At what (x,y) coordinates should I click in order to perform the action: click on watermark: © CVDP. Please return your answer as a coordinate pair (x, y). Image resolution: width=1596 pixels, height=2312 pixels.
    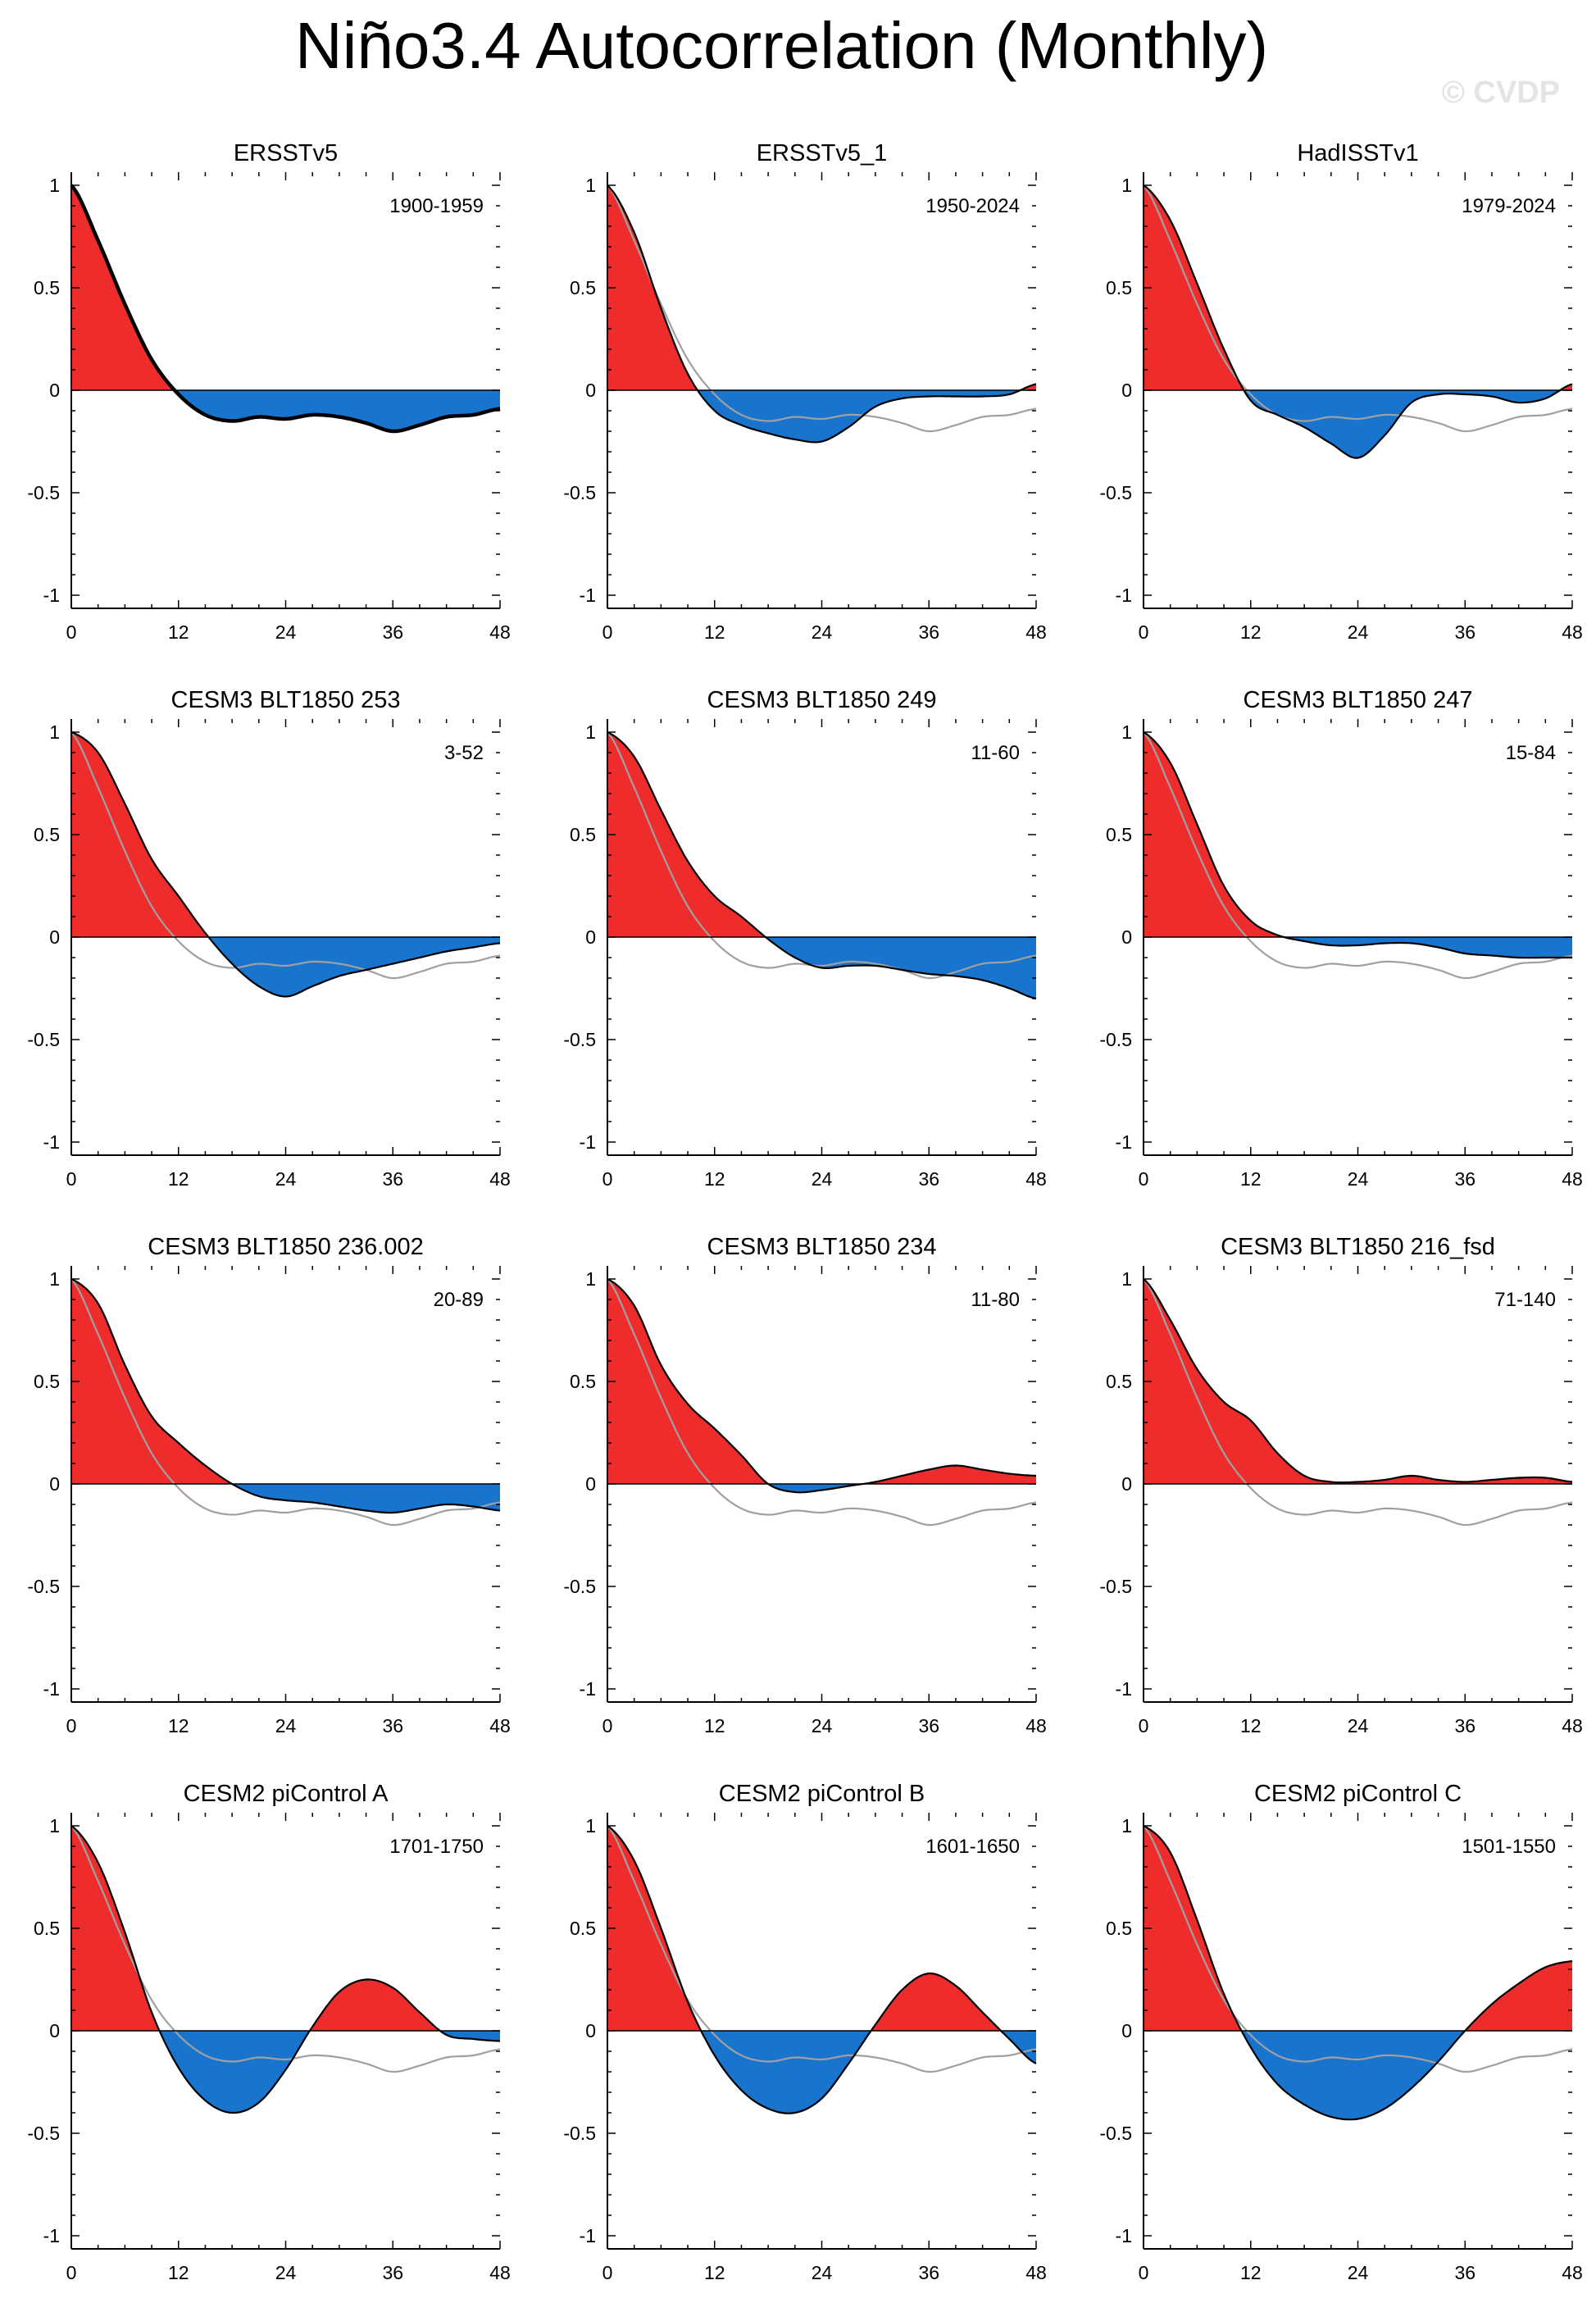
    Looking at the image, I should click on (1500, 92).